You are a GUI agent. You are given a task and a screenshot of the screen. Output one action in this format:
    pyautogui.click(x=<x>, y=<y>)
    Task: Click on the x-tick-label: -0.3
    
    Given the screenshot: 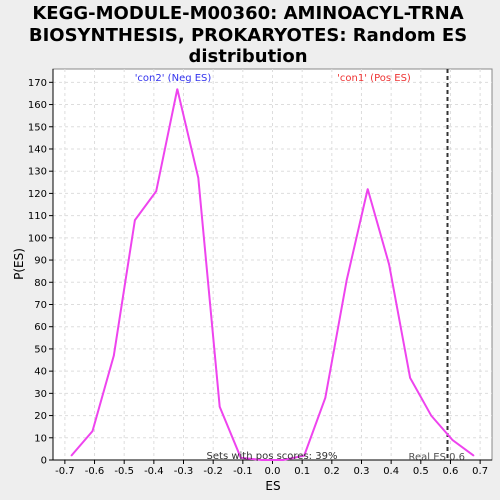 What is the action you would take?
    pyautogui.click(x=184, y=471)
    